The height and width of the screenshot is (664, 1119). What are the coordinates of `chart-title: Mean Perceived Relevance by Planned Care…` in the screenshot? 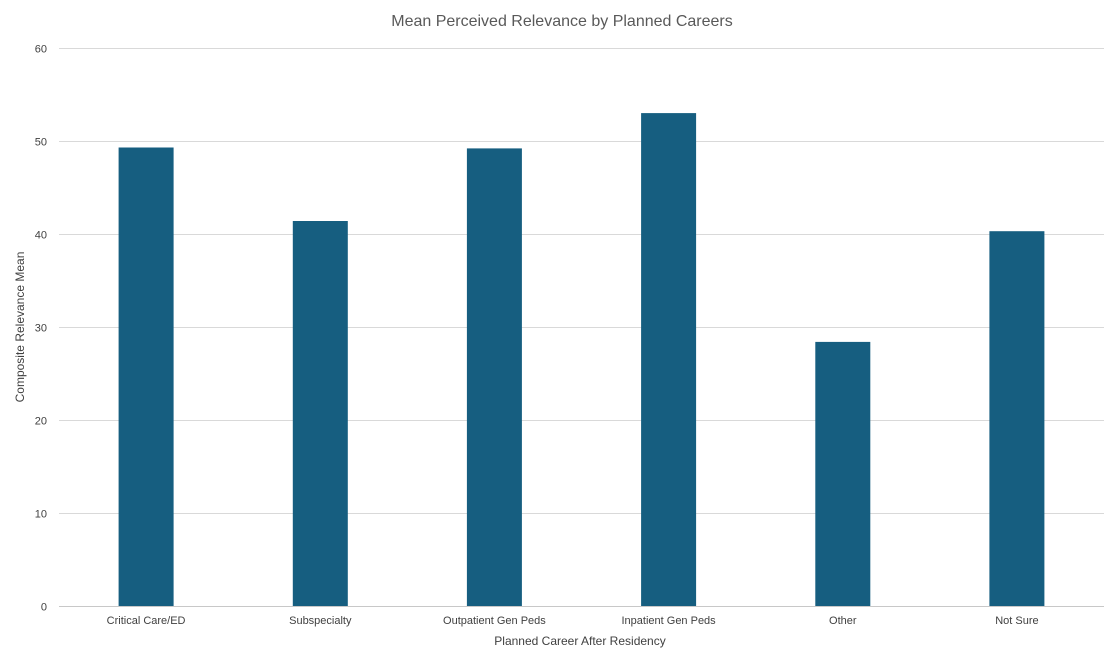 It's located at (562, 21).